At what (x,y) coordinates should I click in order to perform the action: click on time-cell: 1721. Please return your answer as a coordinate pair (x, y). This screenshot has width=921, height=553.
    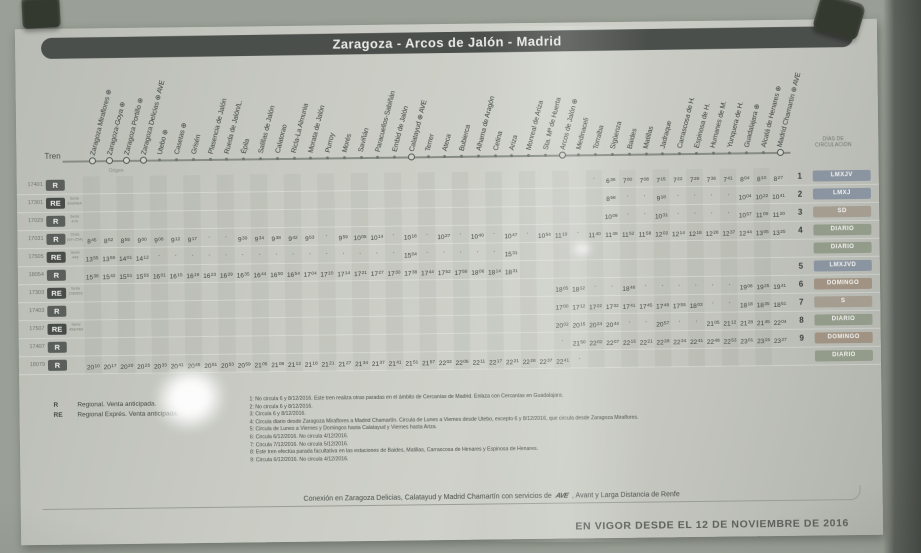
    Looking at the image, I should click on (360, 274).